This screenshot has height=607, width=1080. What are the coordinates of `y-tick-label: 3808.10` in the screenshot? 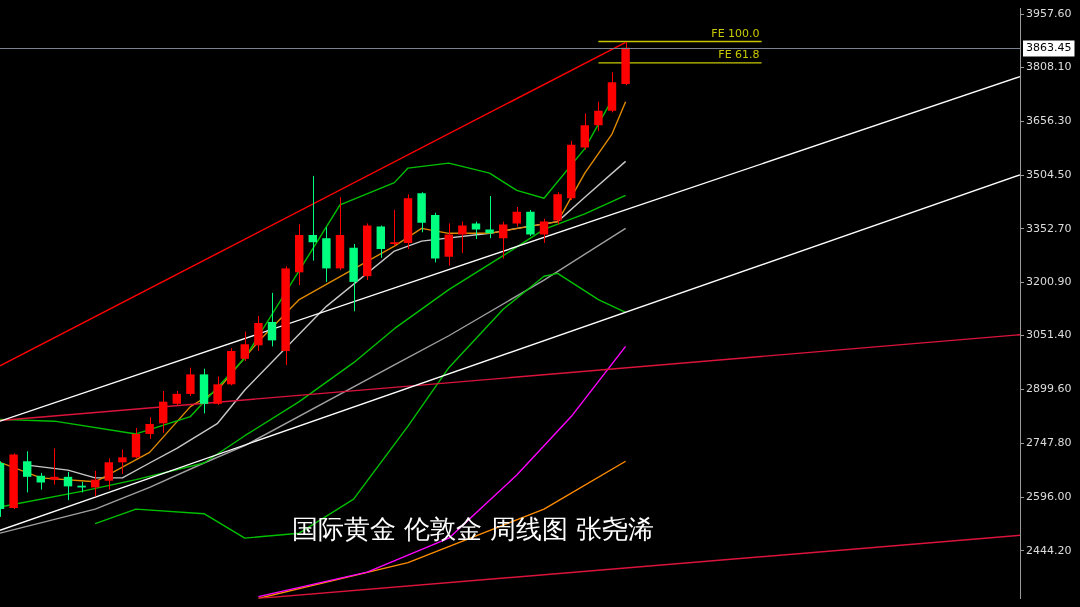 It's located at (1049, 67).